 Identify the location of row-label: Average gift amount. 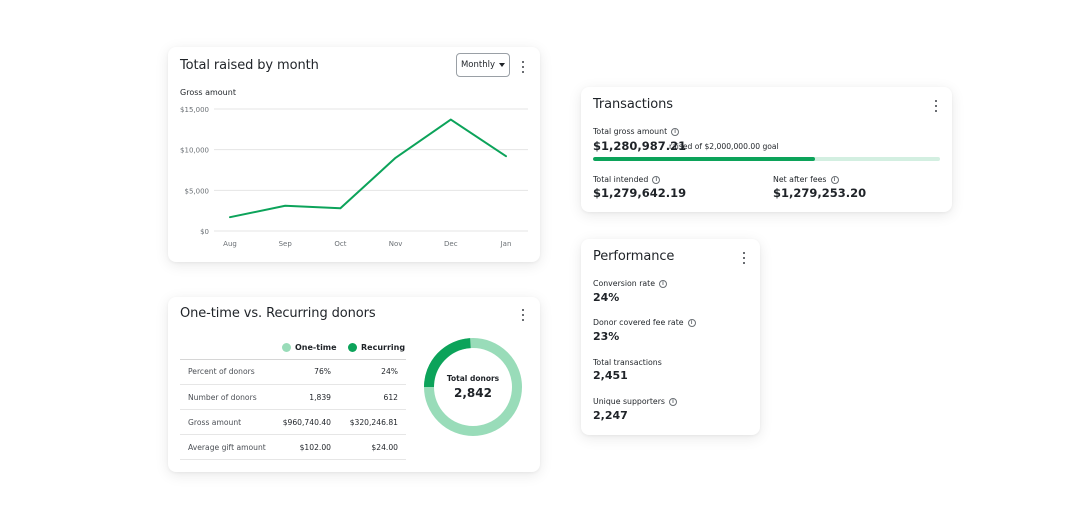
(227, 447).